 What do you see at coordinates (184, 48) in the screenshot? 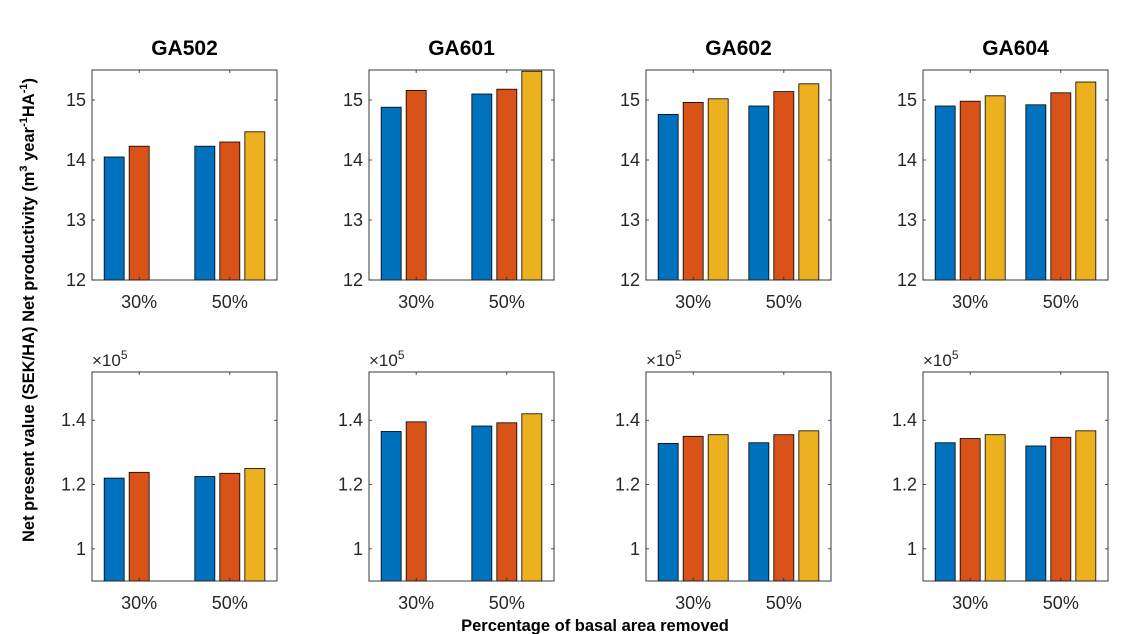
I see `subplot-title: GA502` at bounding box center [184, 48].